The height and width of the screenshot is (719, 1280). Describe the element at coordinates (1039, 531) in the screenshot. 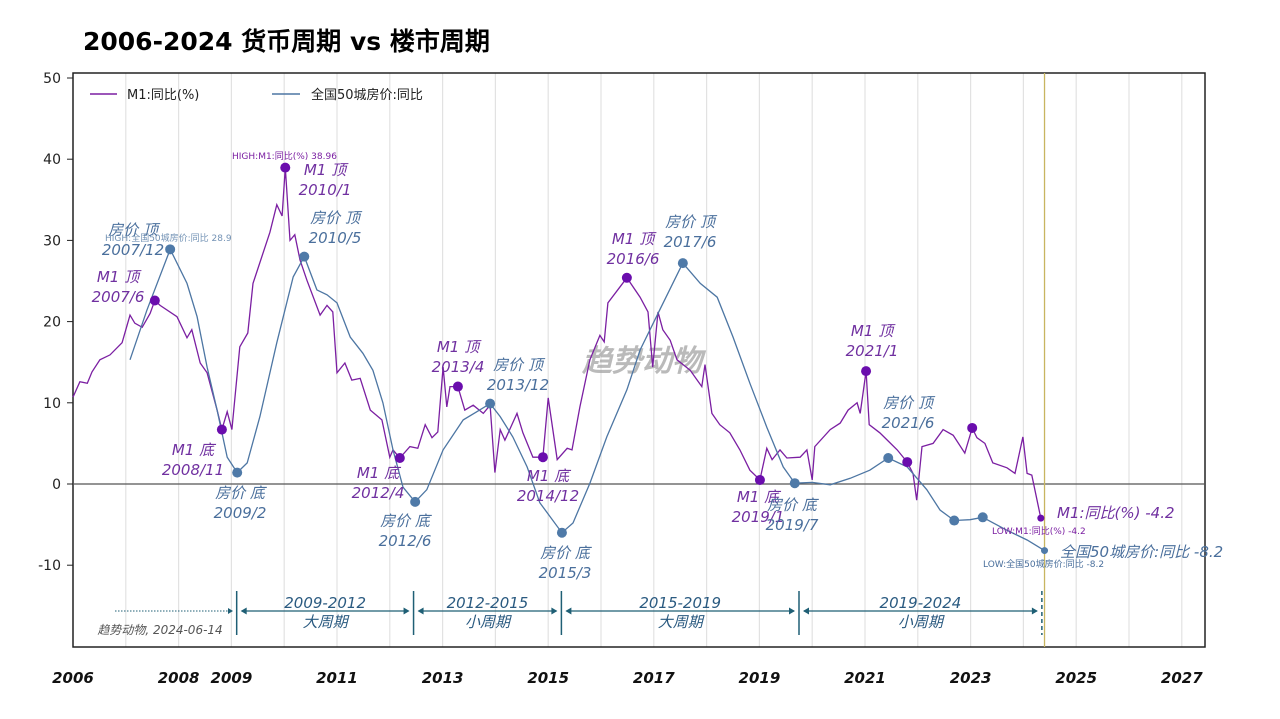

I see `m1-low-label: LOW:M1:同比(%) -4.2` at that location.